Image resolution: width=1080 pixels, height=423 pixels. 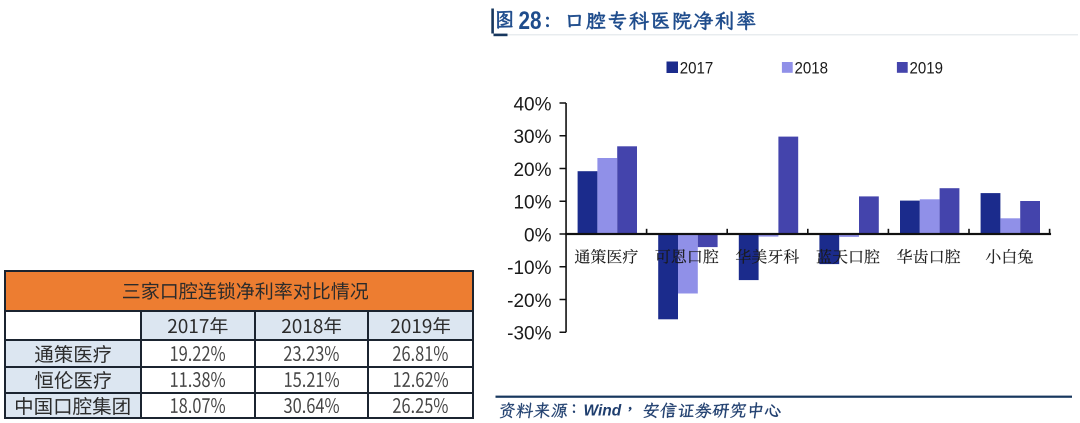 What do you see at coordinates (927, 68) in the screenshot?
I see `svg-text: 2019` at bounding box center [927, 68].